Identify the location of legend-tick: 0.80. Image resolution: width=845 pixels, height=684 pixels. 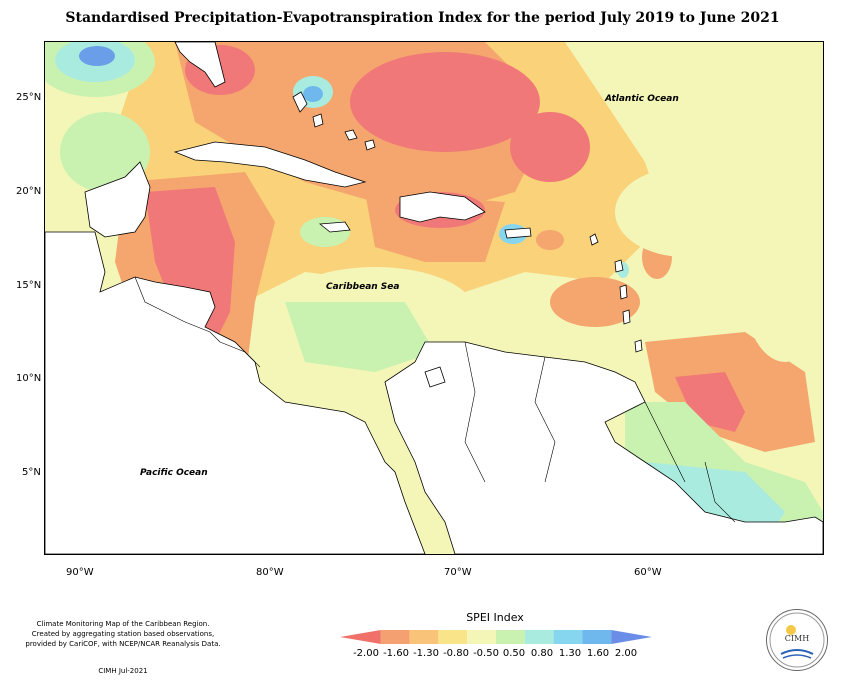
(542, 653).